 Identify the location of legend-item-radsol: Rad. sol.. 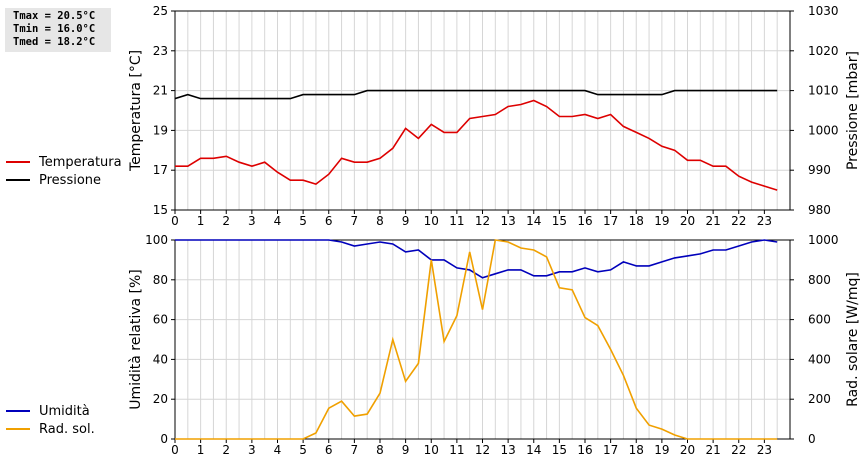
(50, 429).